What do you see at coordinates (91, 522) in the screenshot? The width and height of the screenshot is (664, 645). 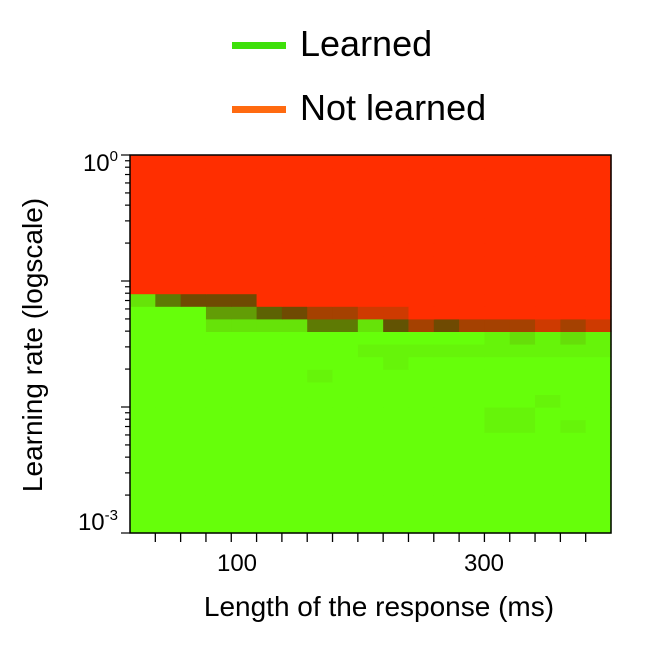 I see `y-tick-bottom-base: 10` at bounding box center [91, 522].